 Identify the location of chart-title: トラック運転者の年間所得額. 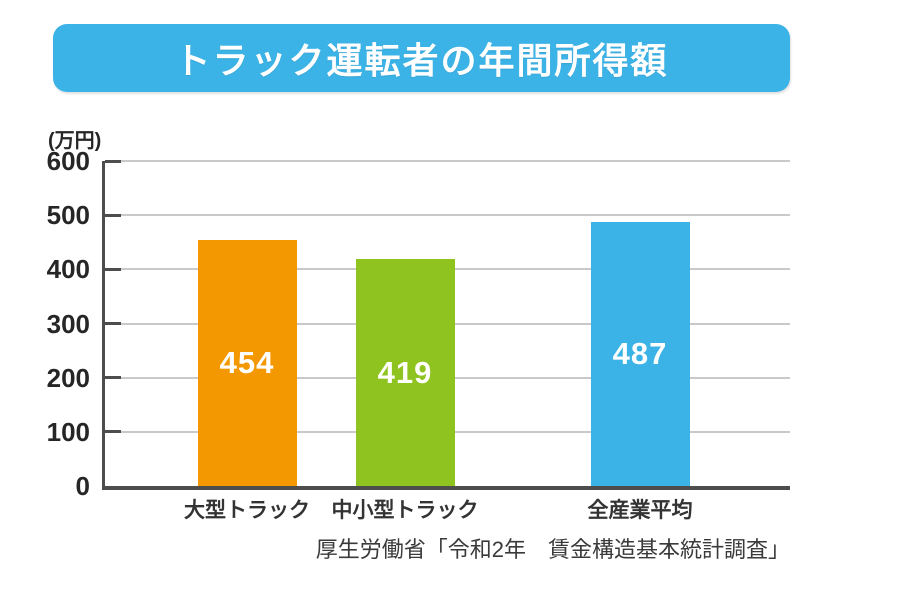
(421, 60).